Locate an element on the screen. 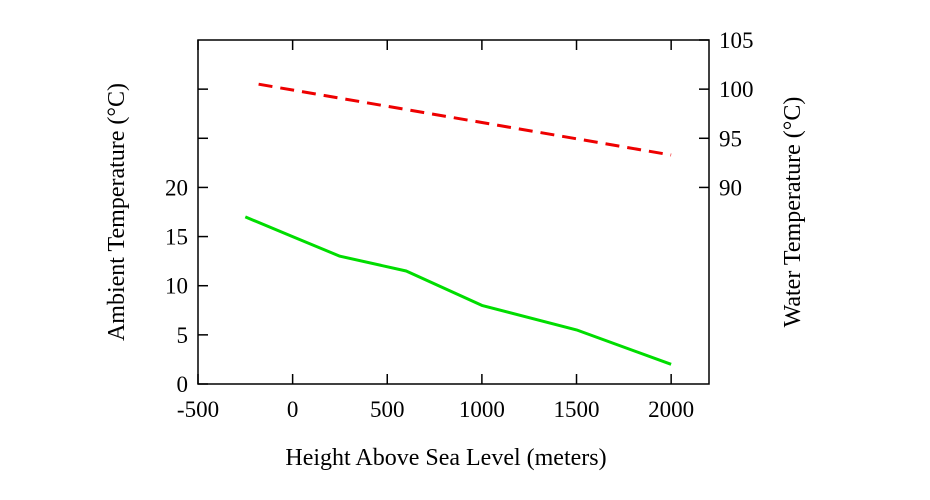 The image size is (930, 500). y-tick-label: 20 is located at coordinates (176, 187).